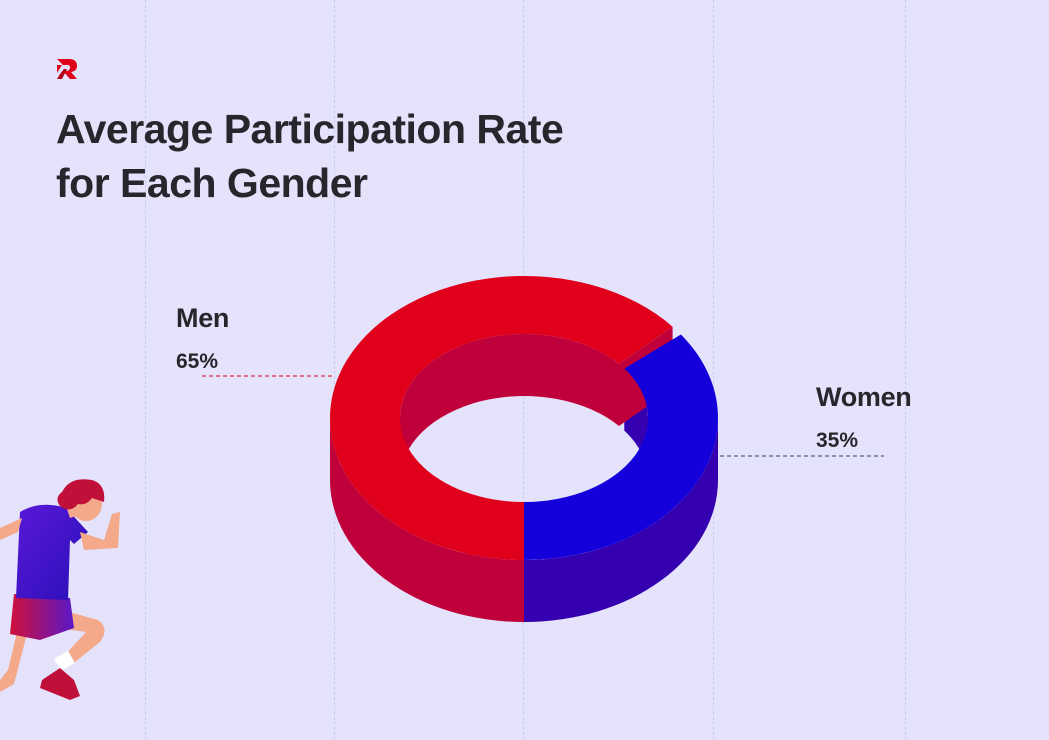 This screenshot has height=740, width=1049. I want to click on category-label-men: Men, so click(202, 318).